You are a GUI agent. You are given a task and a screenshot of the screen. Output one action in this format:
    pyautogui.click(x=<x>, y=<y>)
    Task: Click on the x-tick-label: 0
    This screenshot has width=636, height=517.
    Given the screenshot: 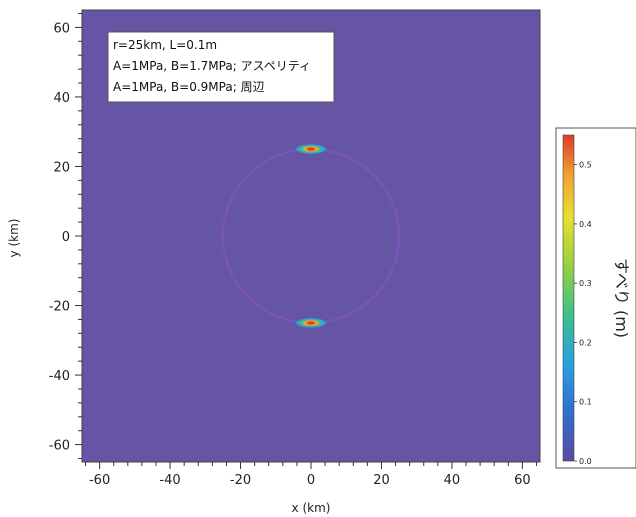 What is the action you would take?
    pyautogui.click(x=311, y=480)
    